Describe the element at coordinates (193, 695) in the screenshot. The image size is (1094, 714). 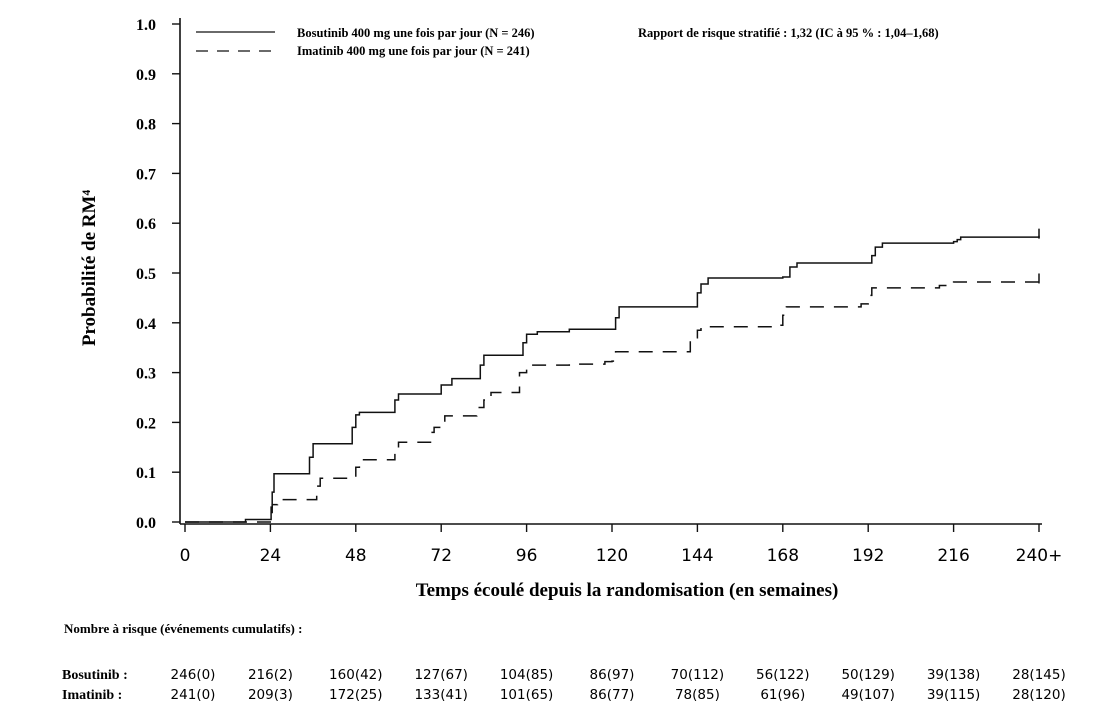
I see `risk-cell: 241(0)` at that location.